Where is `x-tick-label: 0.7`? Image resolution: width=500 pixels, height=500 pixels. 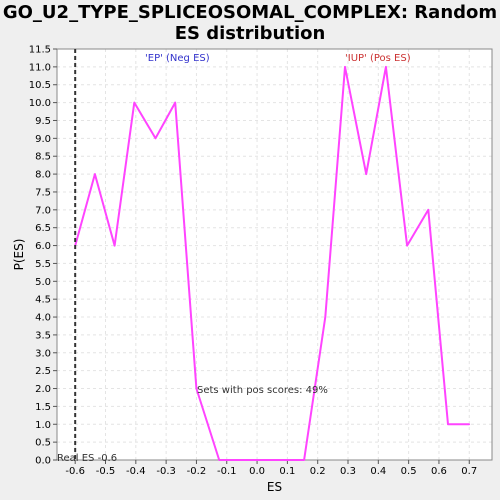 x-tick-label: 0.7 is located at coordinates (469, 471).